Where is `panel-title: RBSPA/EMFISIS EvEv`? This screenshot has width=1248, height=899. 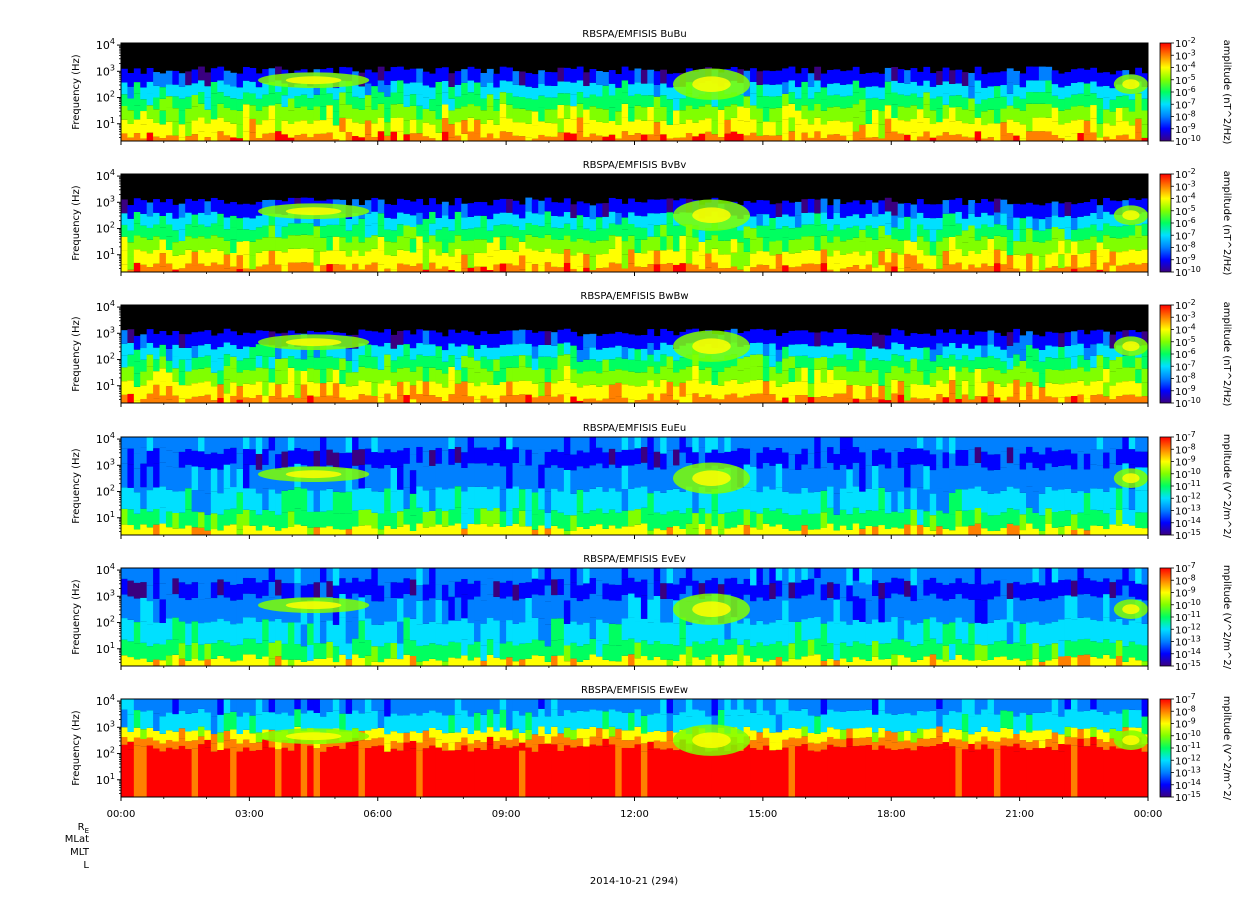
panel-title: RBSPA/EMFISIS EvEv is located at coordinates (634, 559).